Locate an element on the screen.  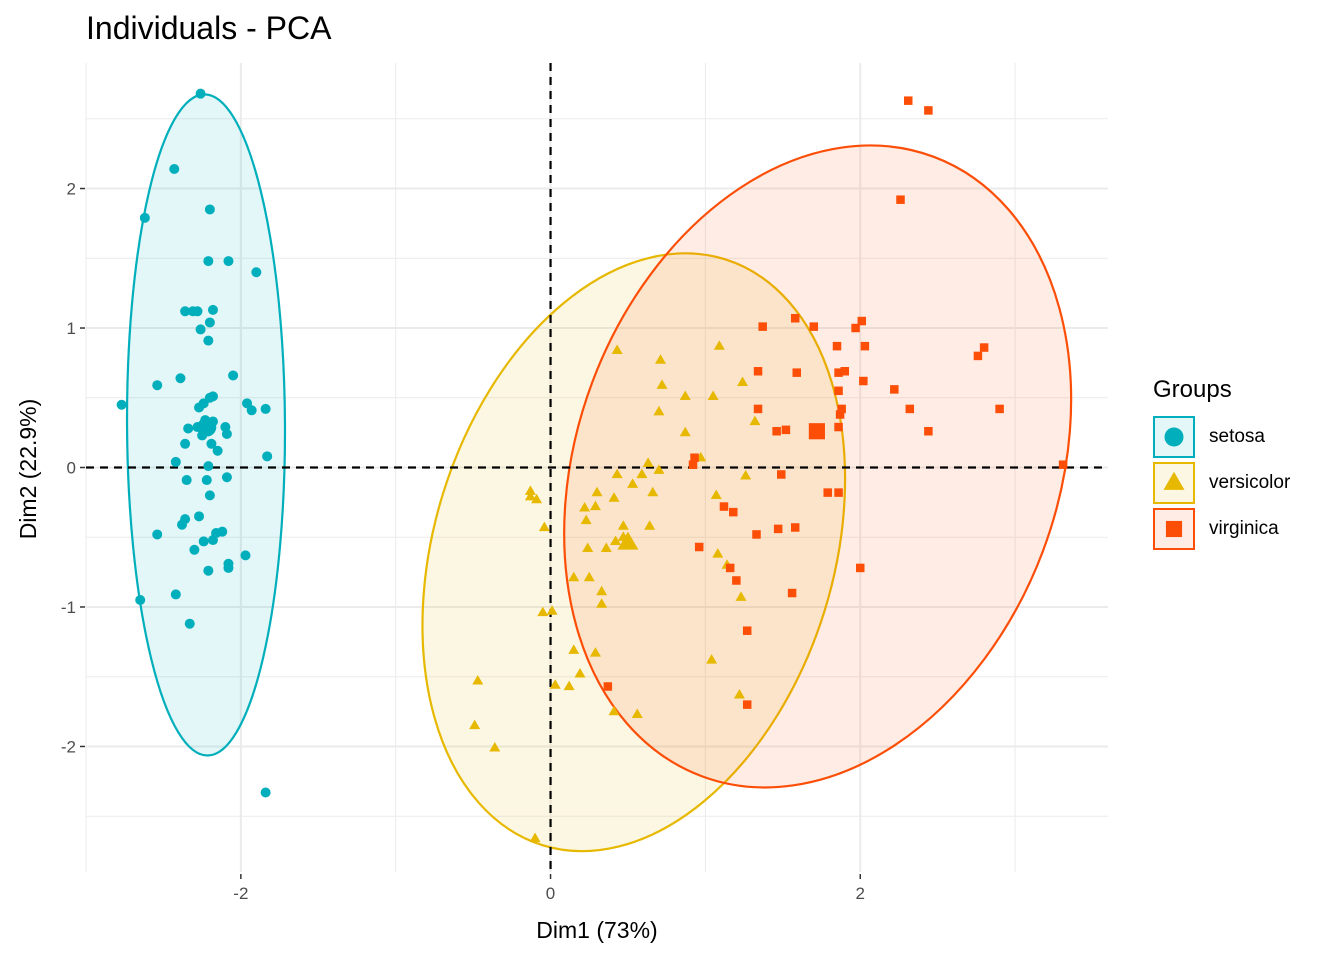
legend-marker-versicolor is located at coordinates (1174, 480).